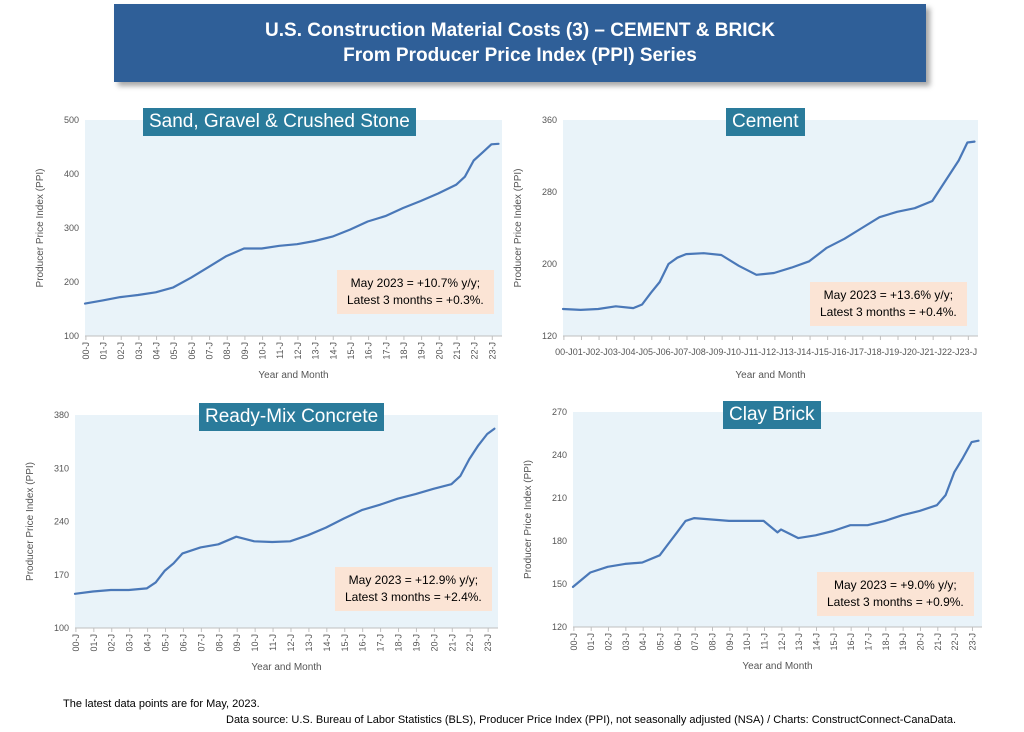  I want to click on y-tick-label: 360, so click(549, 120).